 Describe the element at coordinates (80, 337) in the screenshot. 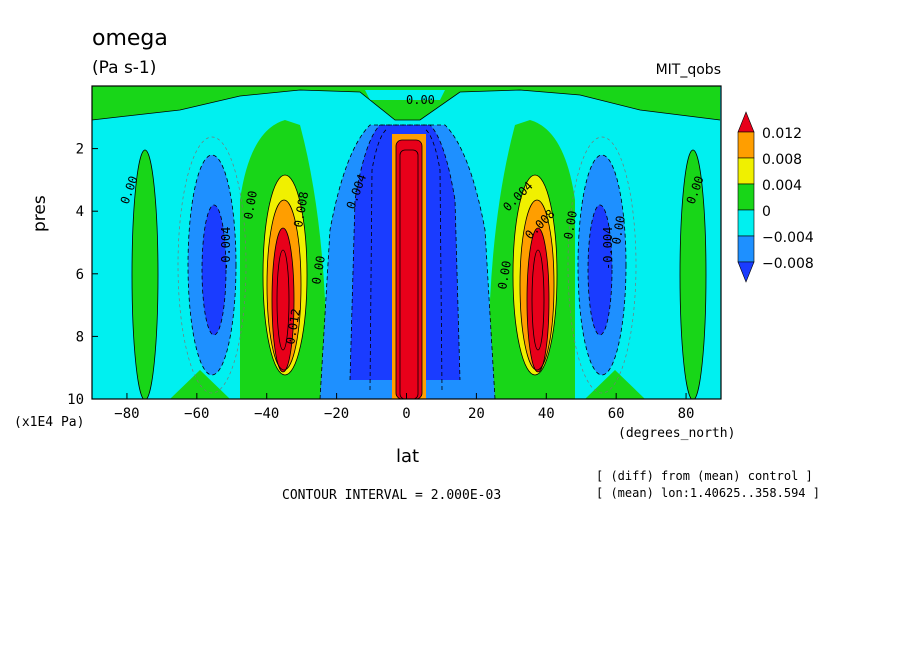

I see `y-tick-label: 8` at that location.